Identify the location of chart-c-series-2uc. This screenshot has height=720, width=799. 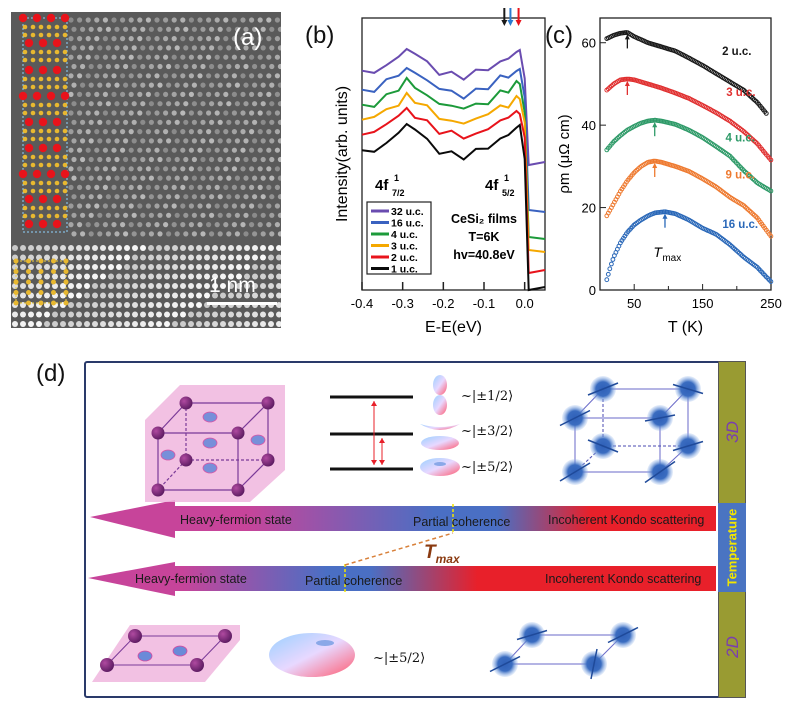
(686, 73).